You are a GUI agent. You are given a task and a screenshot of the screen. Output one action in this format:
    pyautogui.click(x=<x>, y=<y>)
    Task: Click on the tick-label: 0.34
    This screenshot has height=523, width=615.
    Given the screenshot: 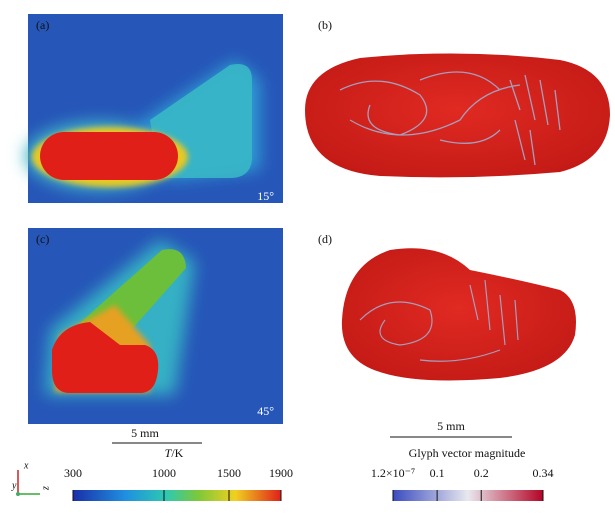 What is the action you would take?
    pyautogui.click(x=543, y=473)
    